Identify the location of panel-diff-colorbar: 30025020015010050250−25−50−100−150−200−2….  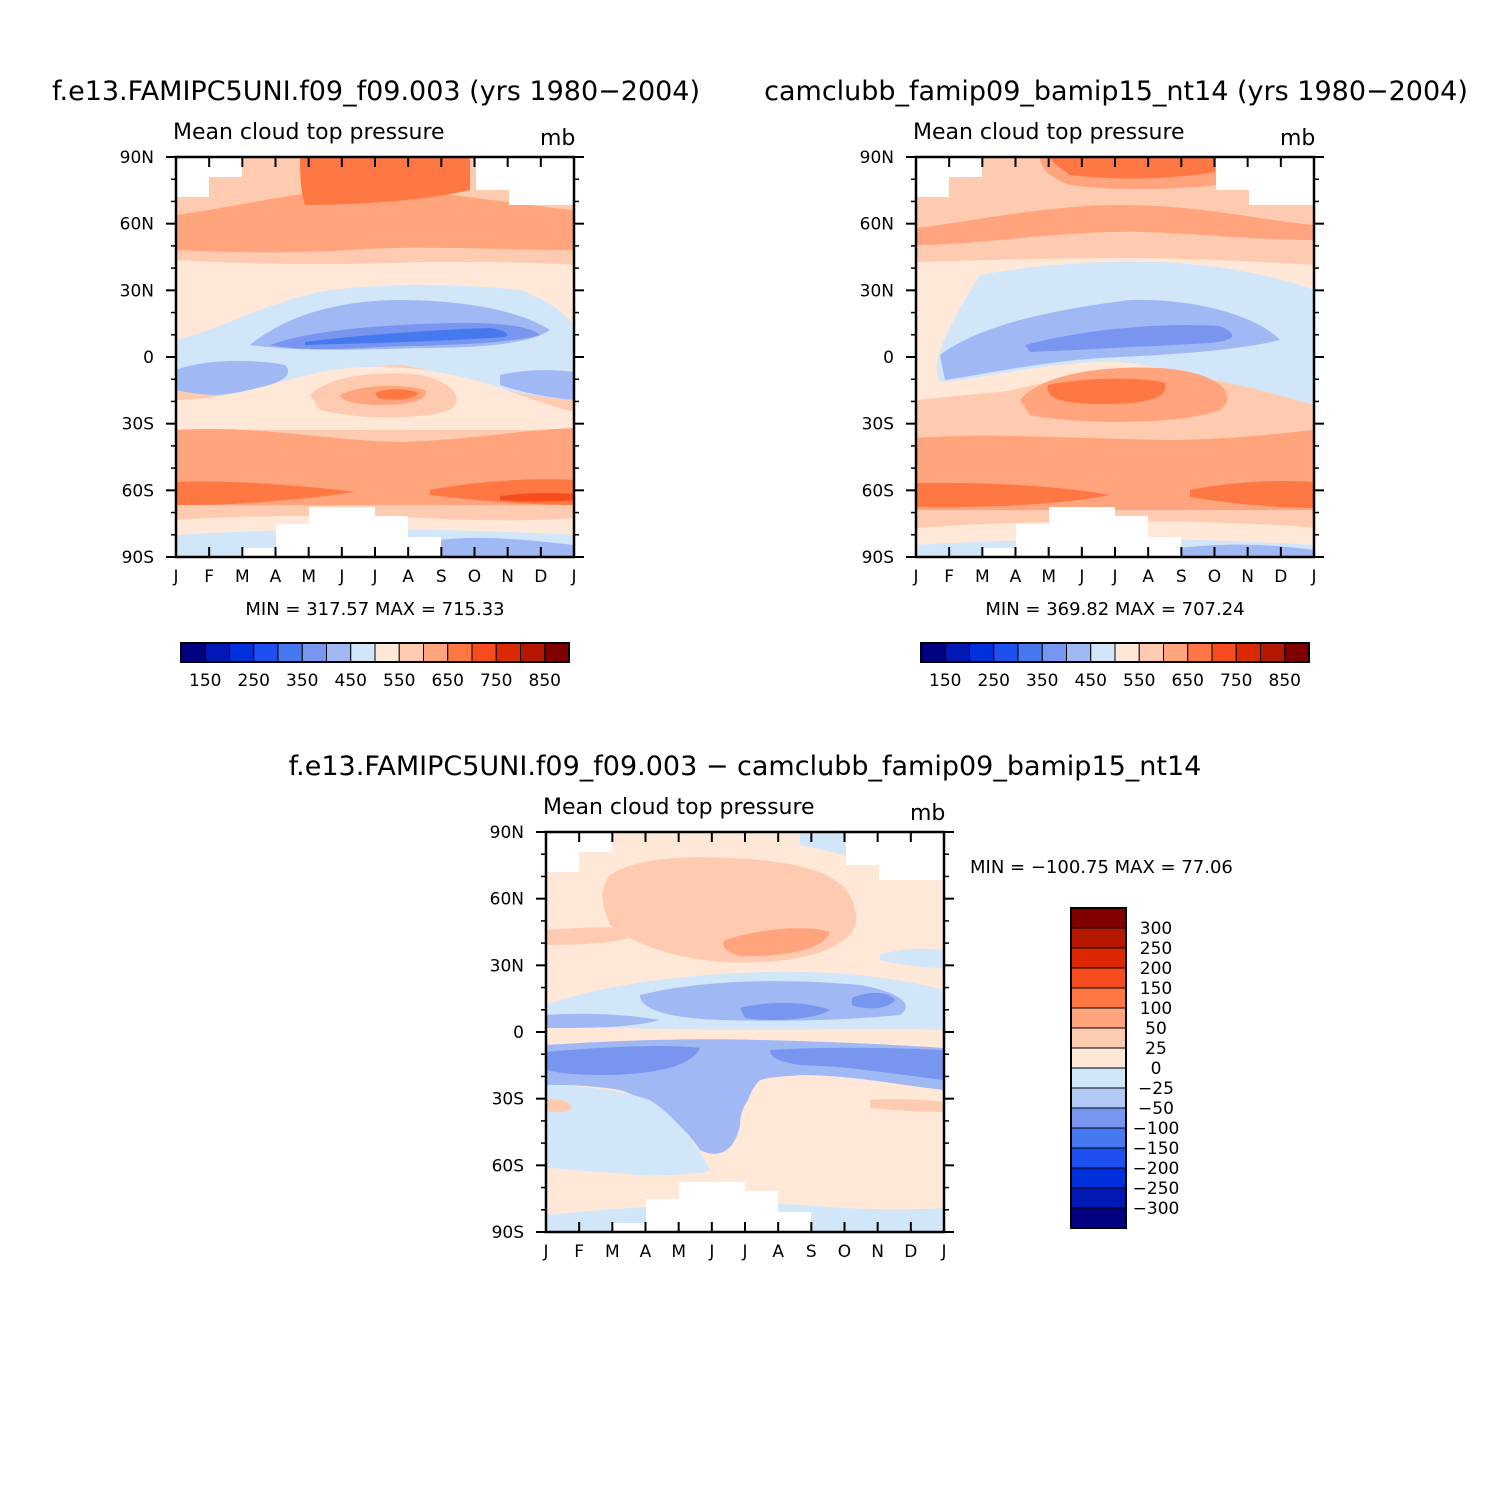
(1125, 1068).